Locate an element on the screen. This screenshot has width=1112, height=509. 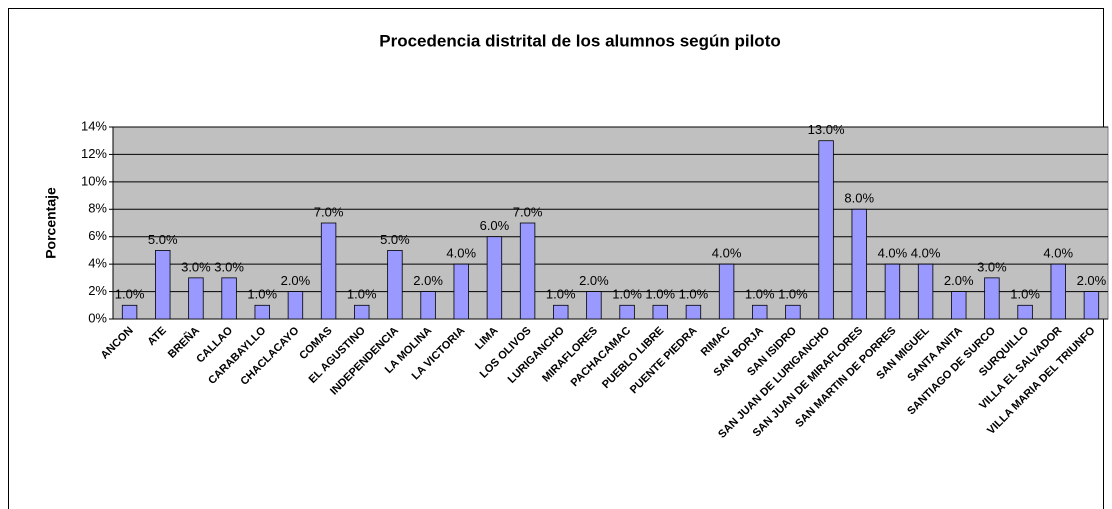
y-tick-label: 8% is located at coordinates (97, 208).